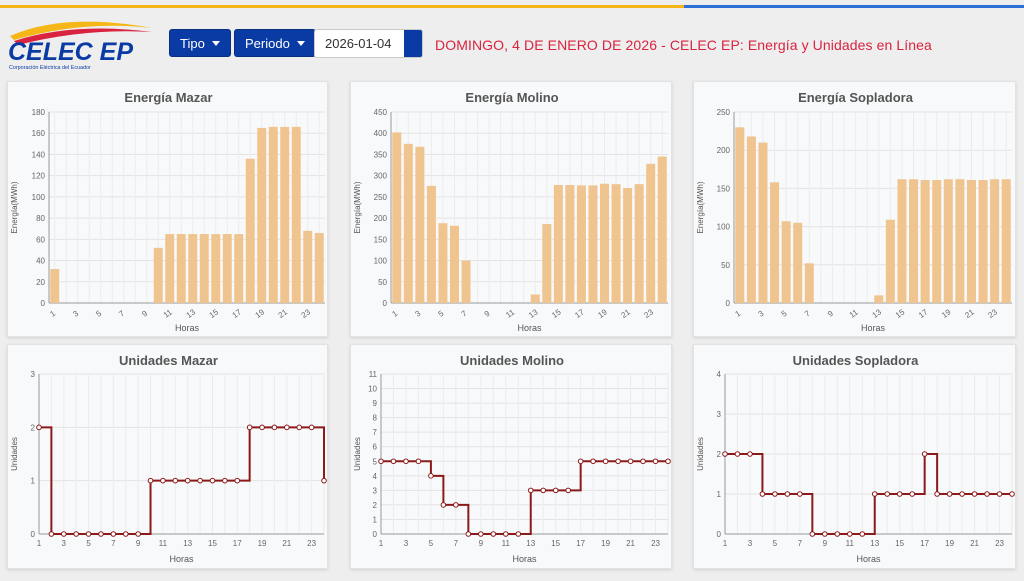 This screenshot has width=1024, height=581. What do you see at coordinates (856, 360) in the screenshot?
I see `chart-title: Unidades Sopladora` at bounding box center [856, 360].